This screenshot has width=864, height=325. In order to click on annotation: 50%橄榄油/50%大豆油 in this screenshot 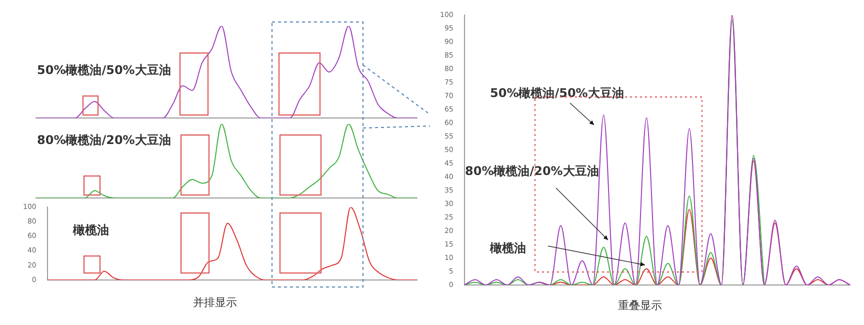, I will do `click(104, 70)`.